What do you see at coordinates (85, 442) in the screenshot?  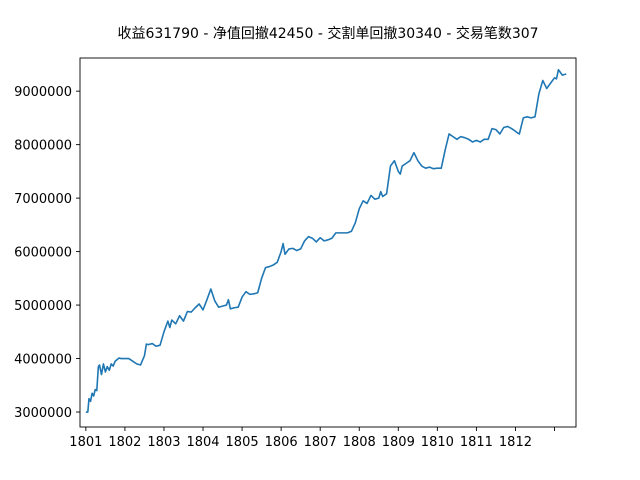 I see `x-tick-label: 1801` at bounding box center [85, 442].